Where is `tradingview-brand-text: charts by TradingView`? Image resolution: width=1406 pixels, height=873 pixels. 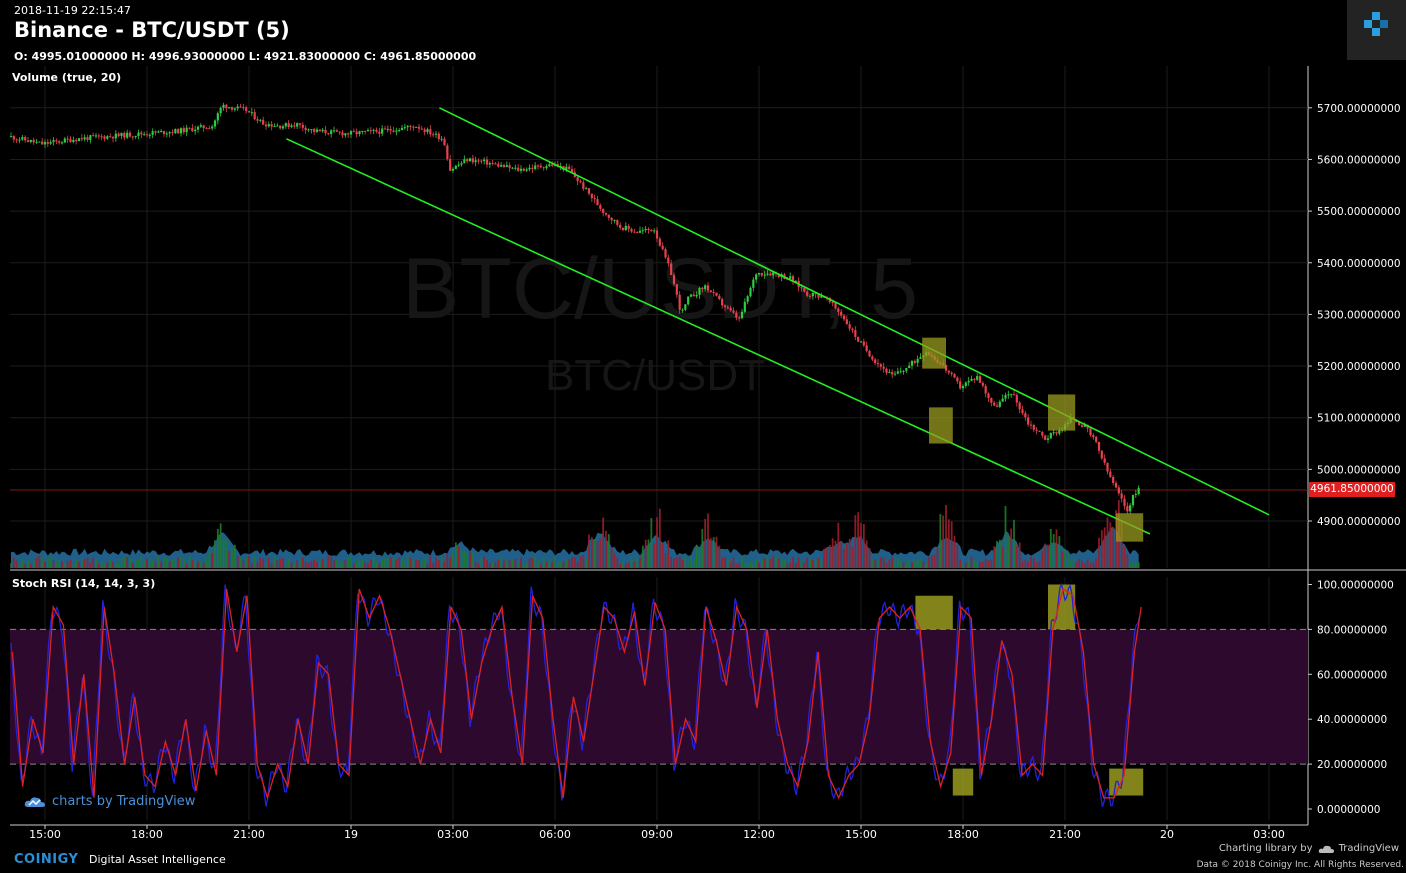 tradingview-brand-text: charts by TradingView is located at coordinates (124, 801).